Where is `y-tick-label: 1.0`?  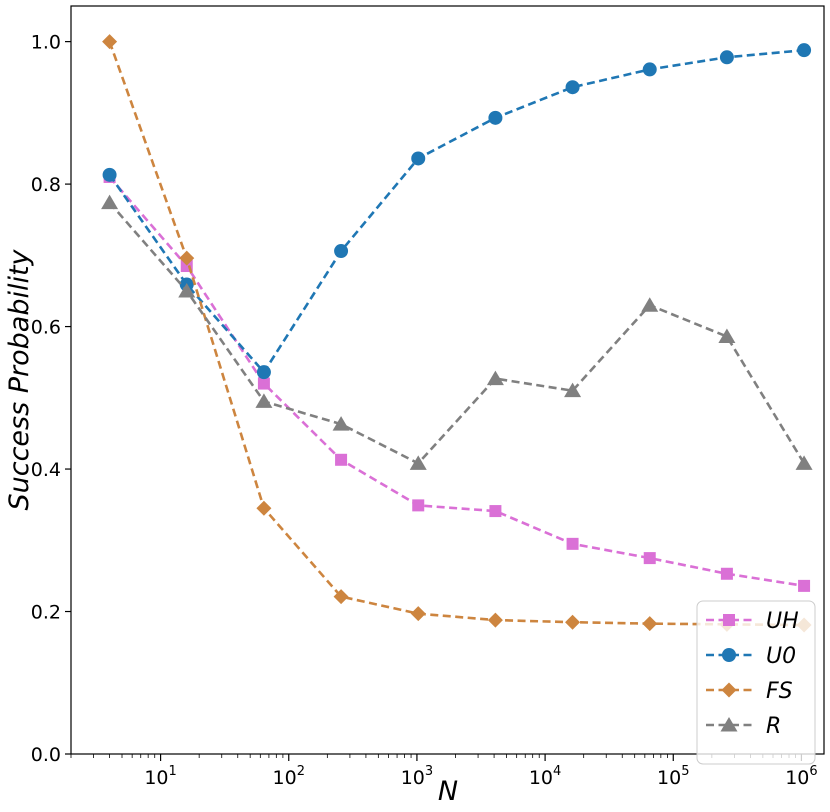 y-tick-label: 1.0 is located at coordinates (46, 43).